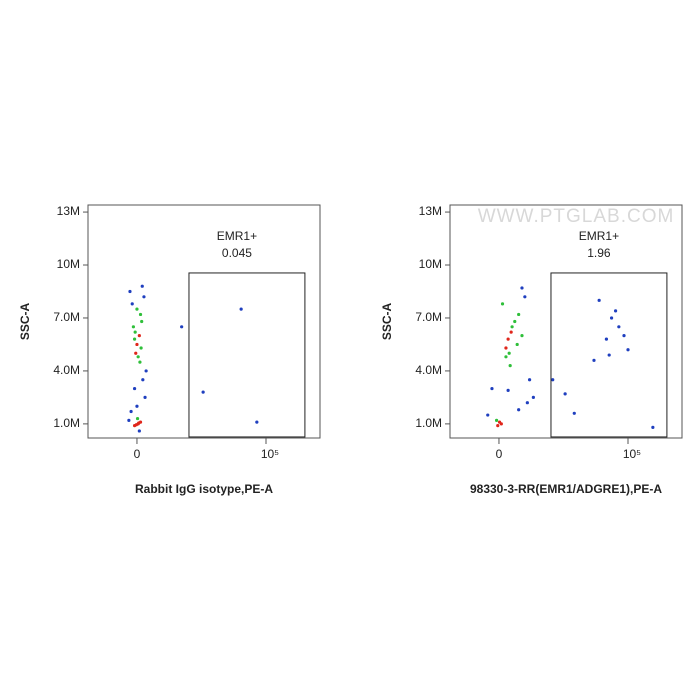 This screenshot has width=700, height=700. I want to click on x-axis-label: 98330-3-RR(EMR1/ADGRE1),PE-A, so click(566, 489).